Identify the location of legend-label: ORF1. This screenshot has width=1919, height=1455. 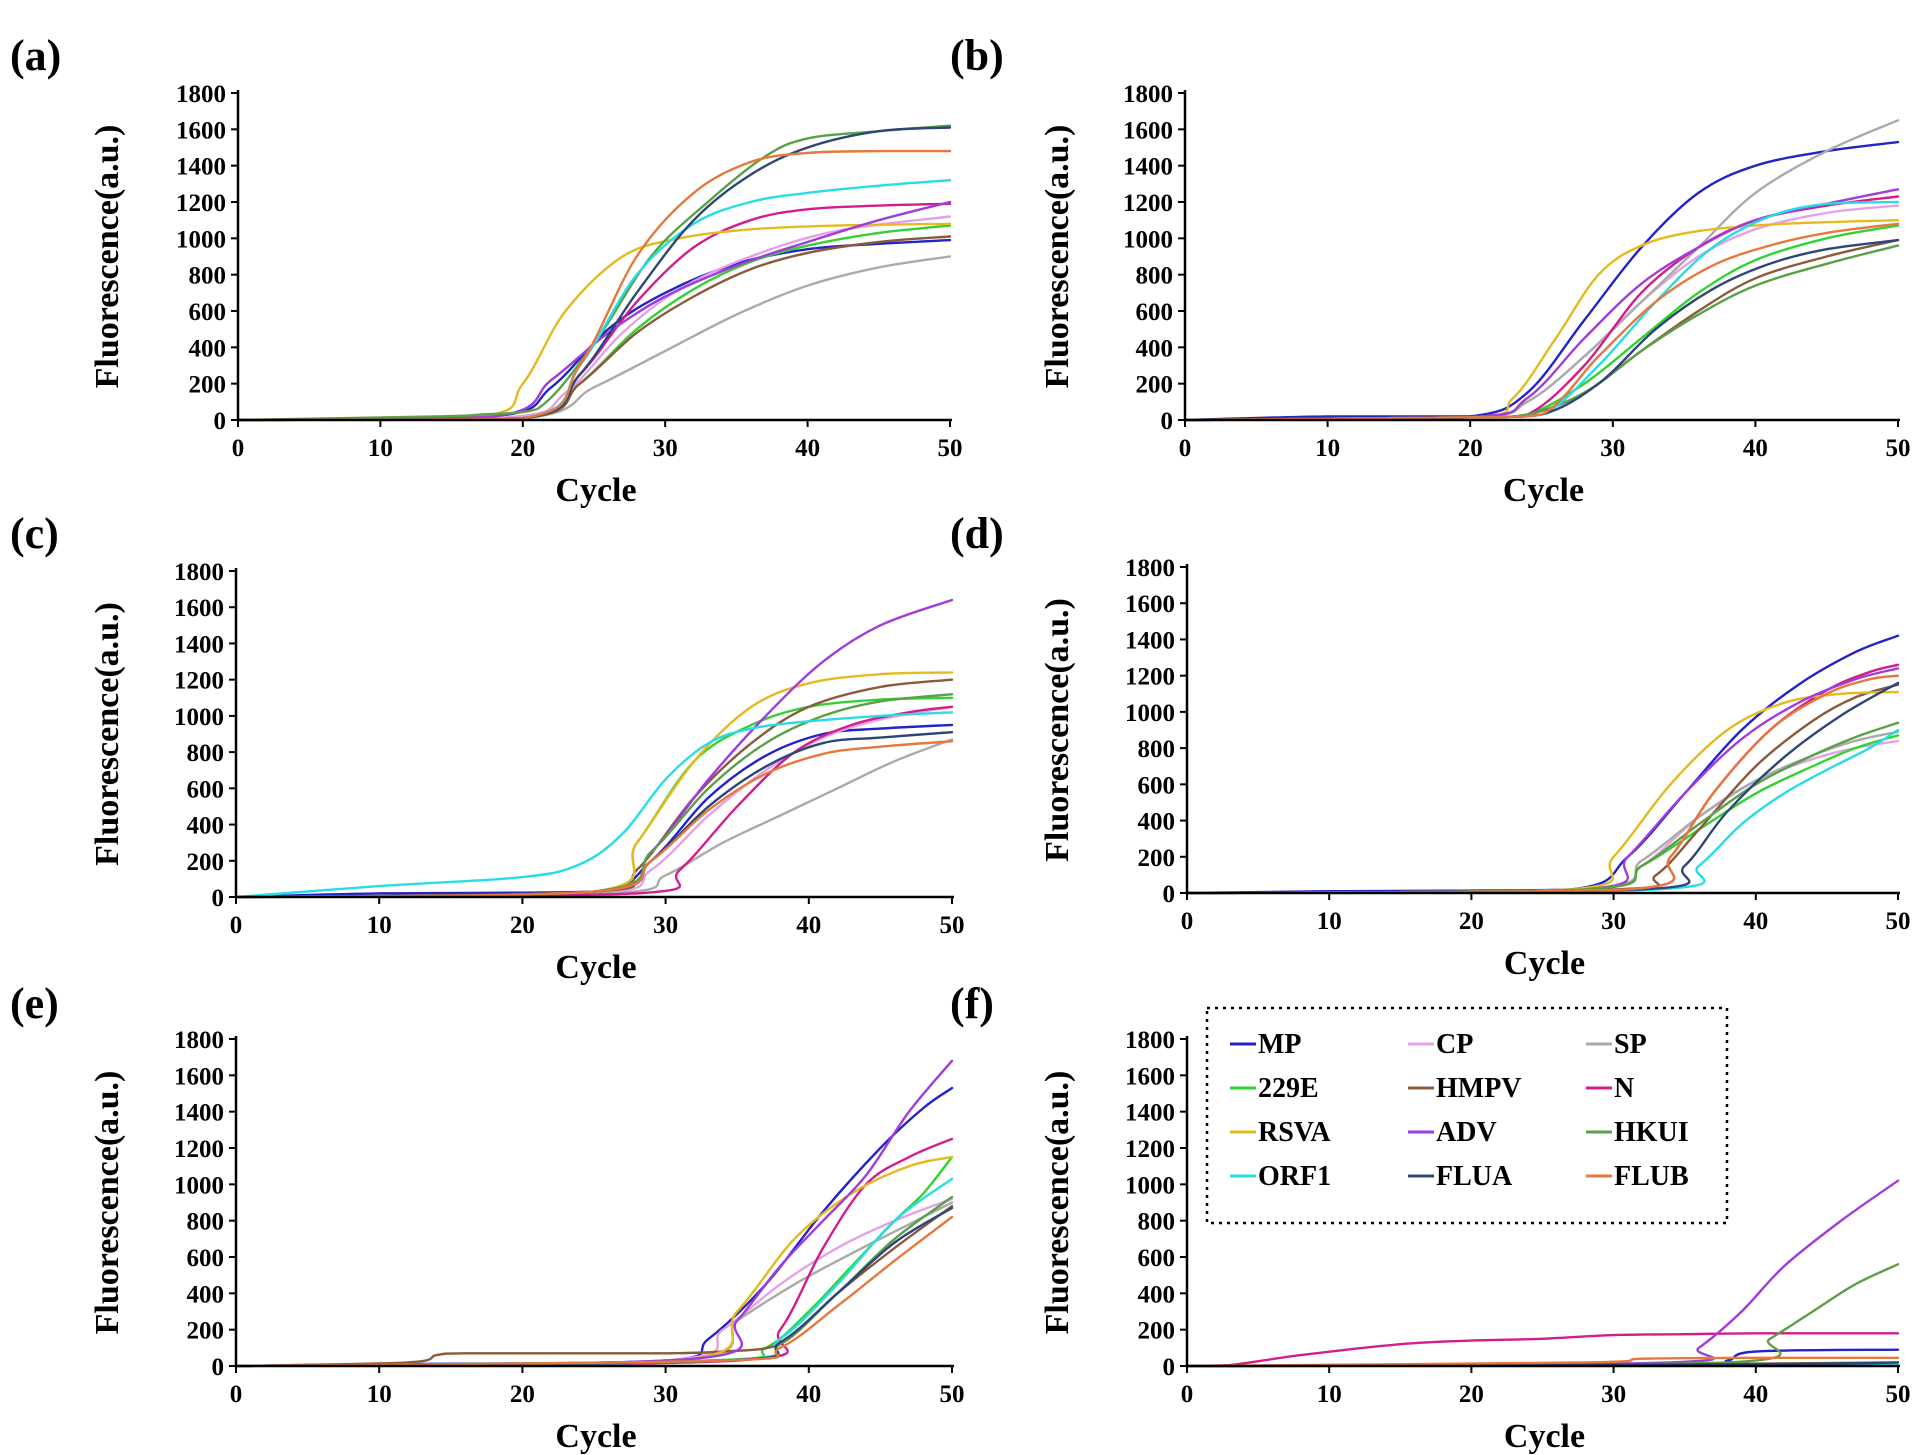
(1294, 1176).